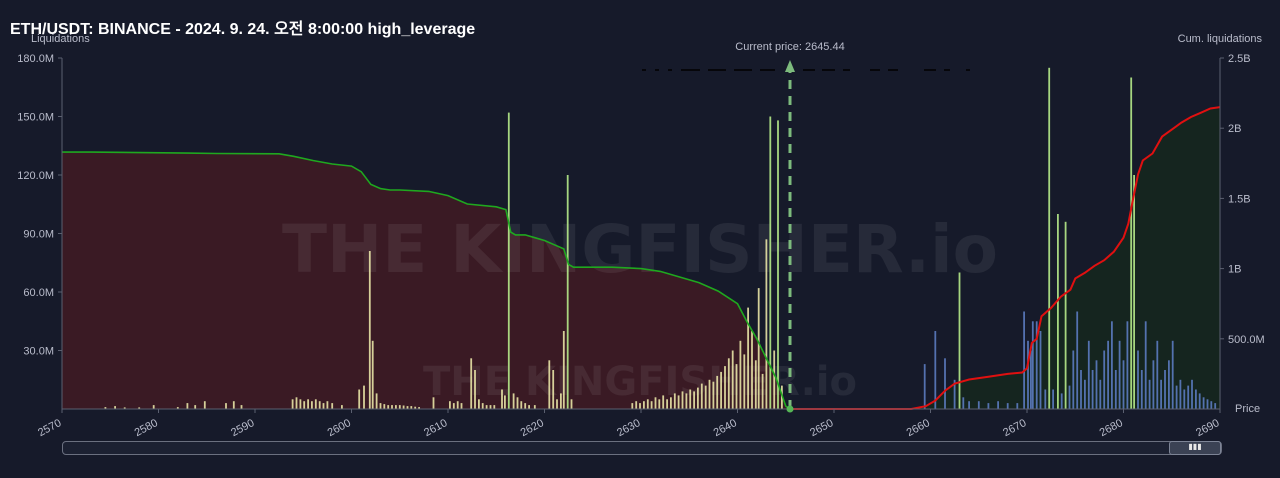 This screenshot has width=1280, height=478. I want to click on x-tick-label: 2650, so click(821, 428).